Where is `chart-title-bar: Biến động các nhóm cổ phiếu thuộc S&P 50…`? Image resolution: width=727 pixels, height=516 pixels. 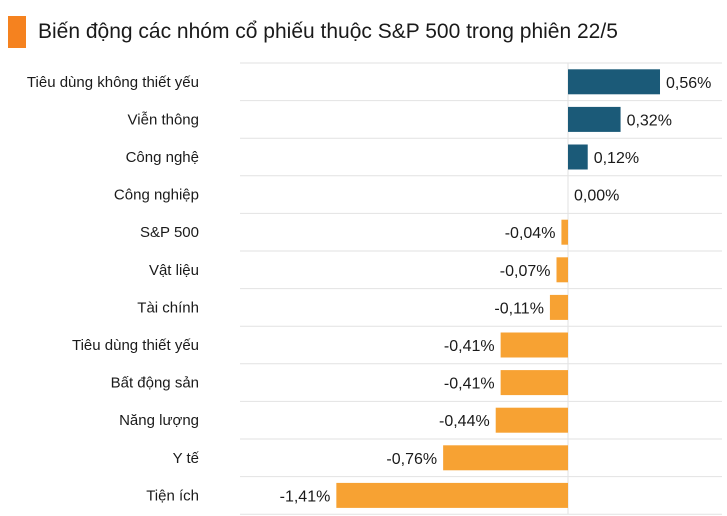 chart-title-bar: Biến động các nhóm cổ phiếu thuộc S&P 50… is located at coordinates (367, 32).